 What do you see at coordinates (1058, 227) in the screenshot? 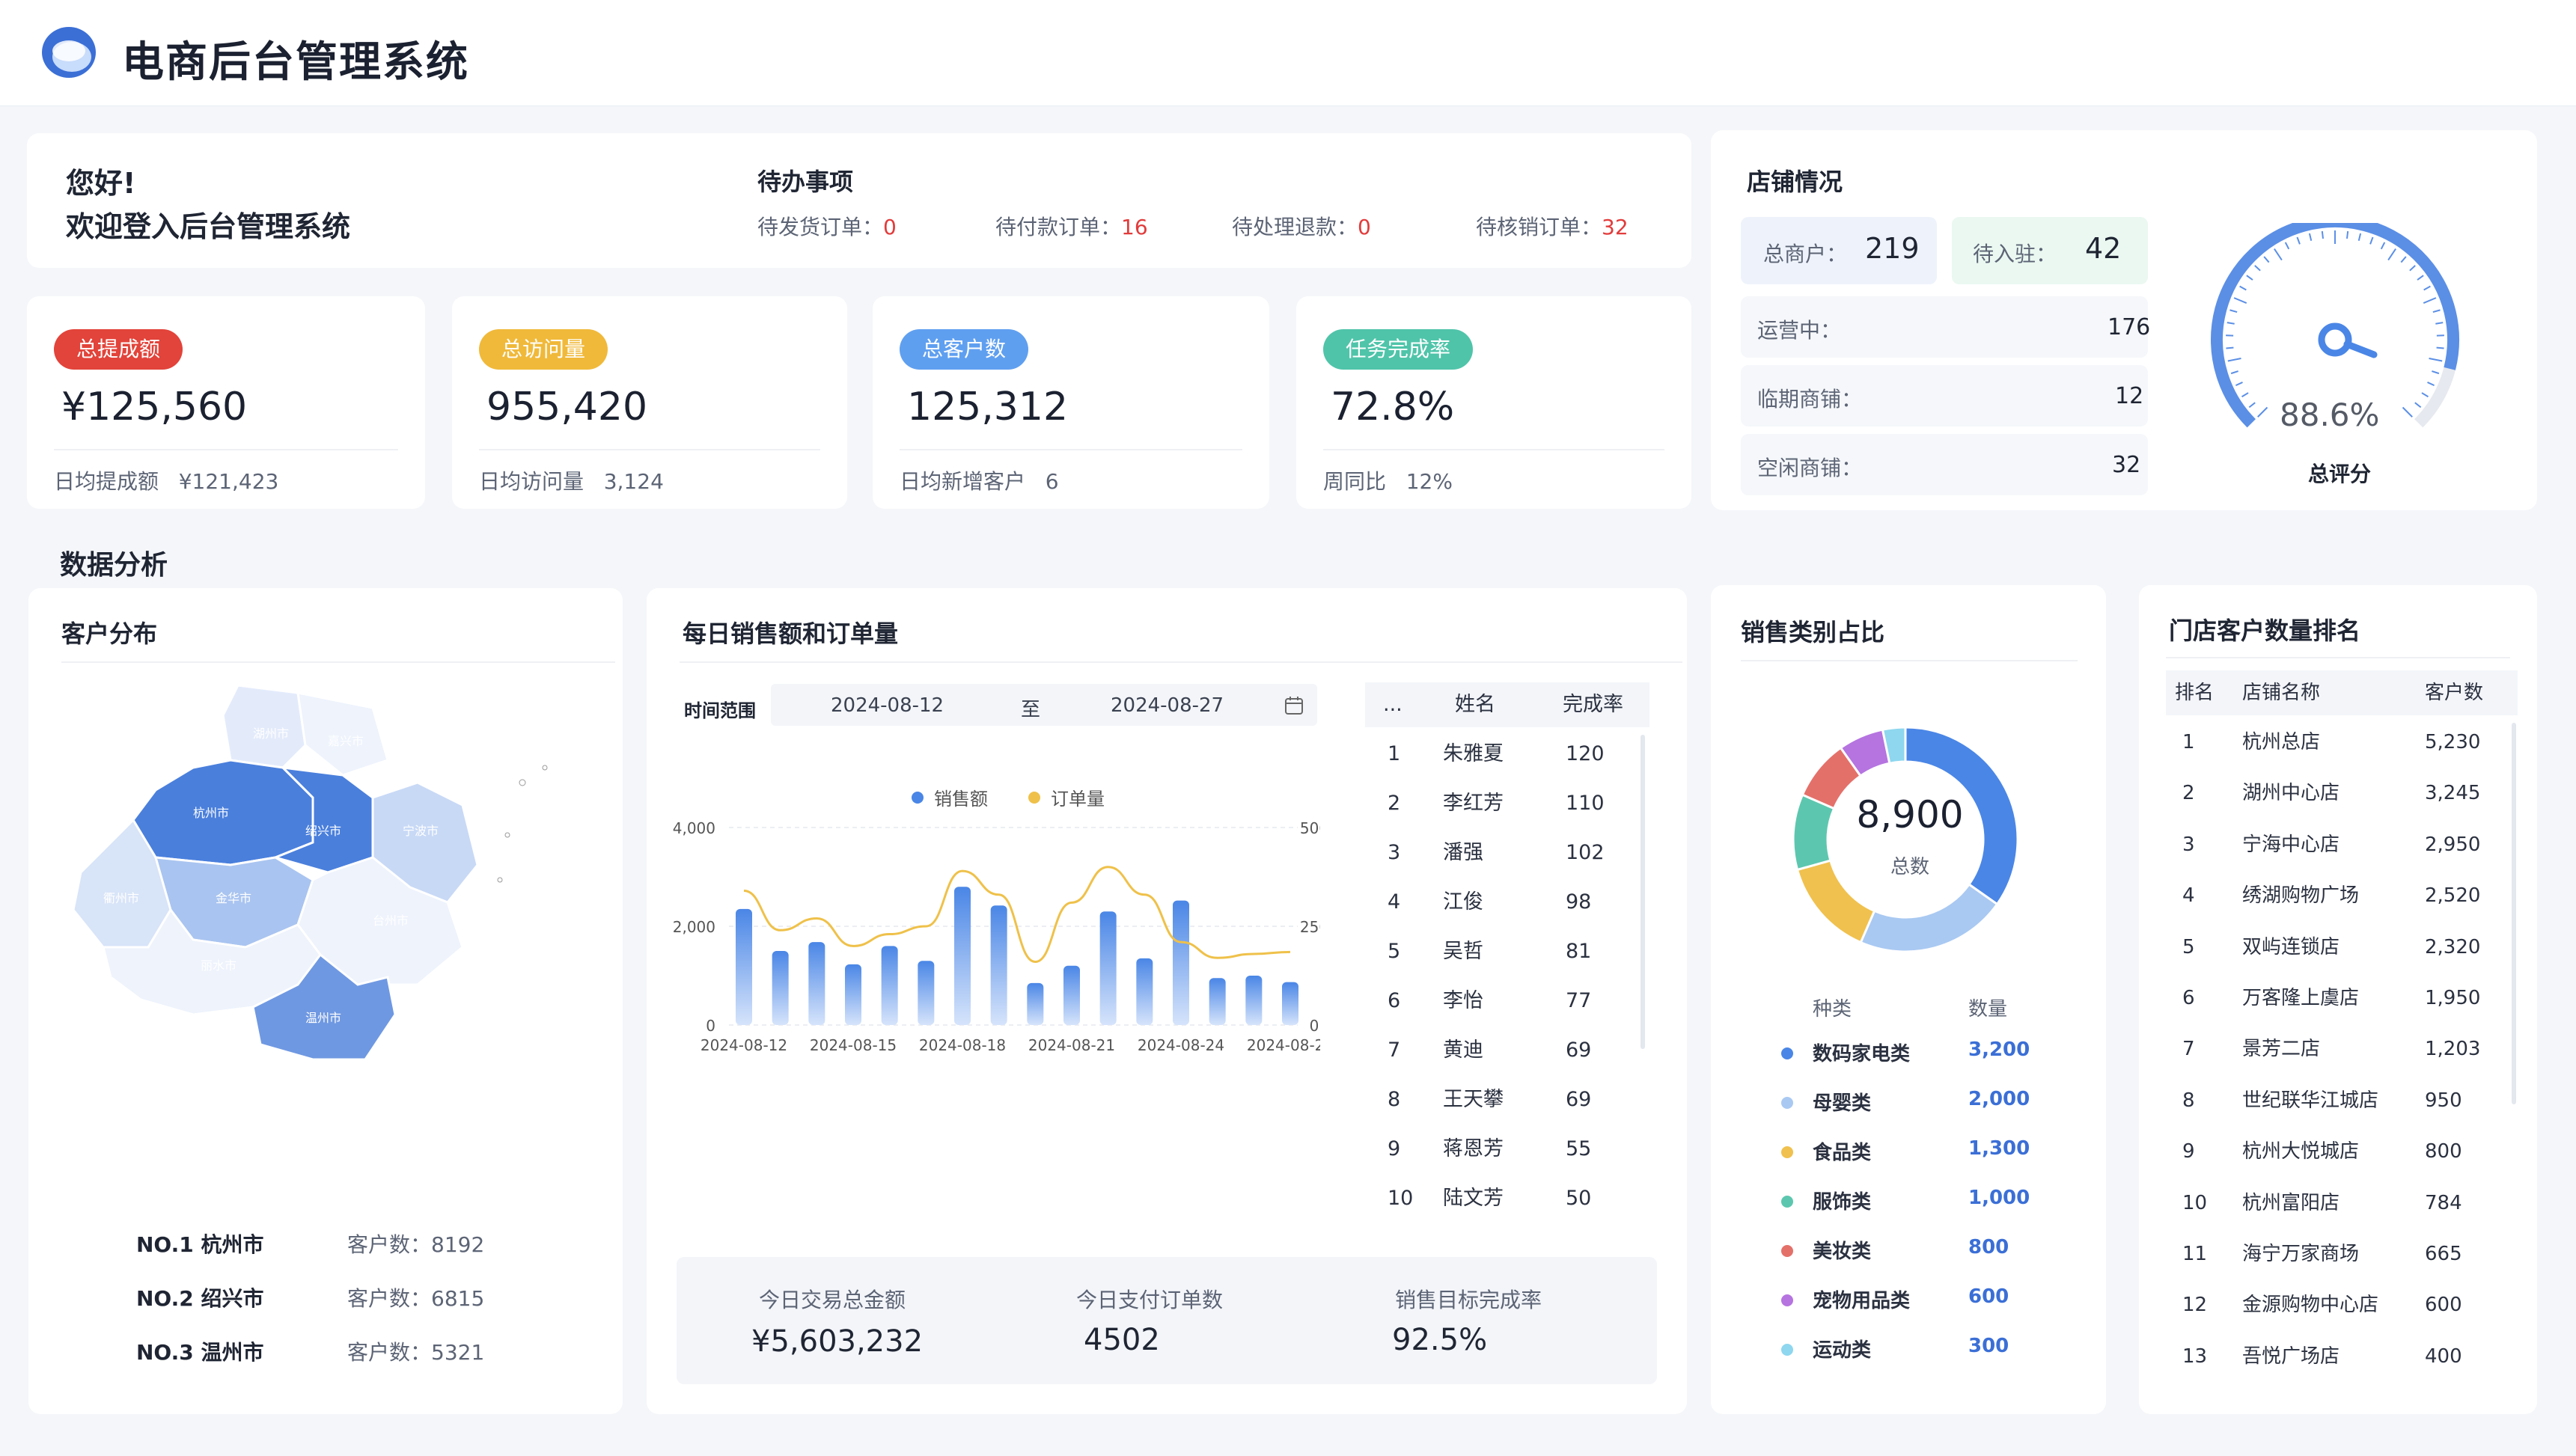
I see `todo-label: 待付款订单：` at bounding box center [1058, 227].